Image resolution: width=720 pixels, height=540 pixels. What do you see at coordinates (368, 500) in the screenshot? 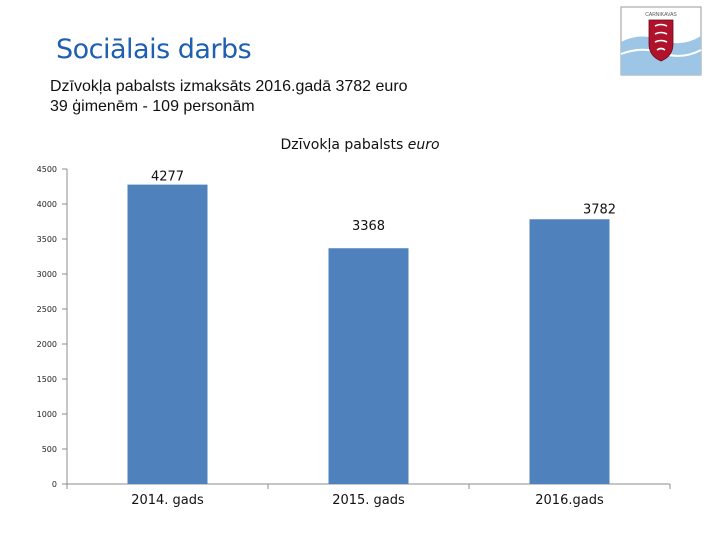
I see `x-category-label: 2015. gads` at bounding box center [368, 500].